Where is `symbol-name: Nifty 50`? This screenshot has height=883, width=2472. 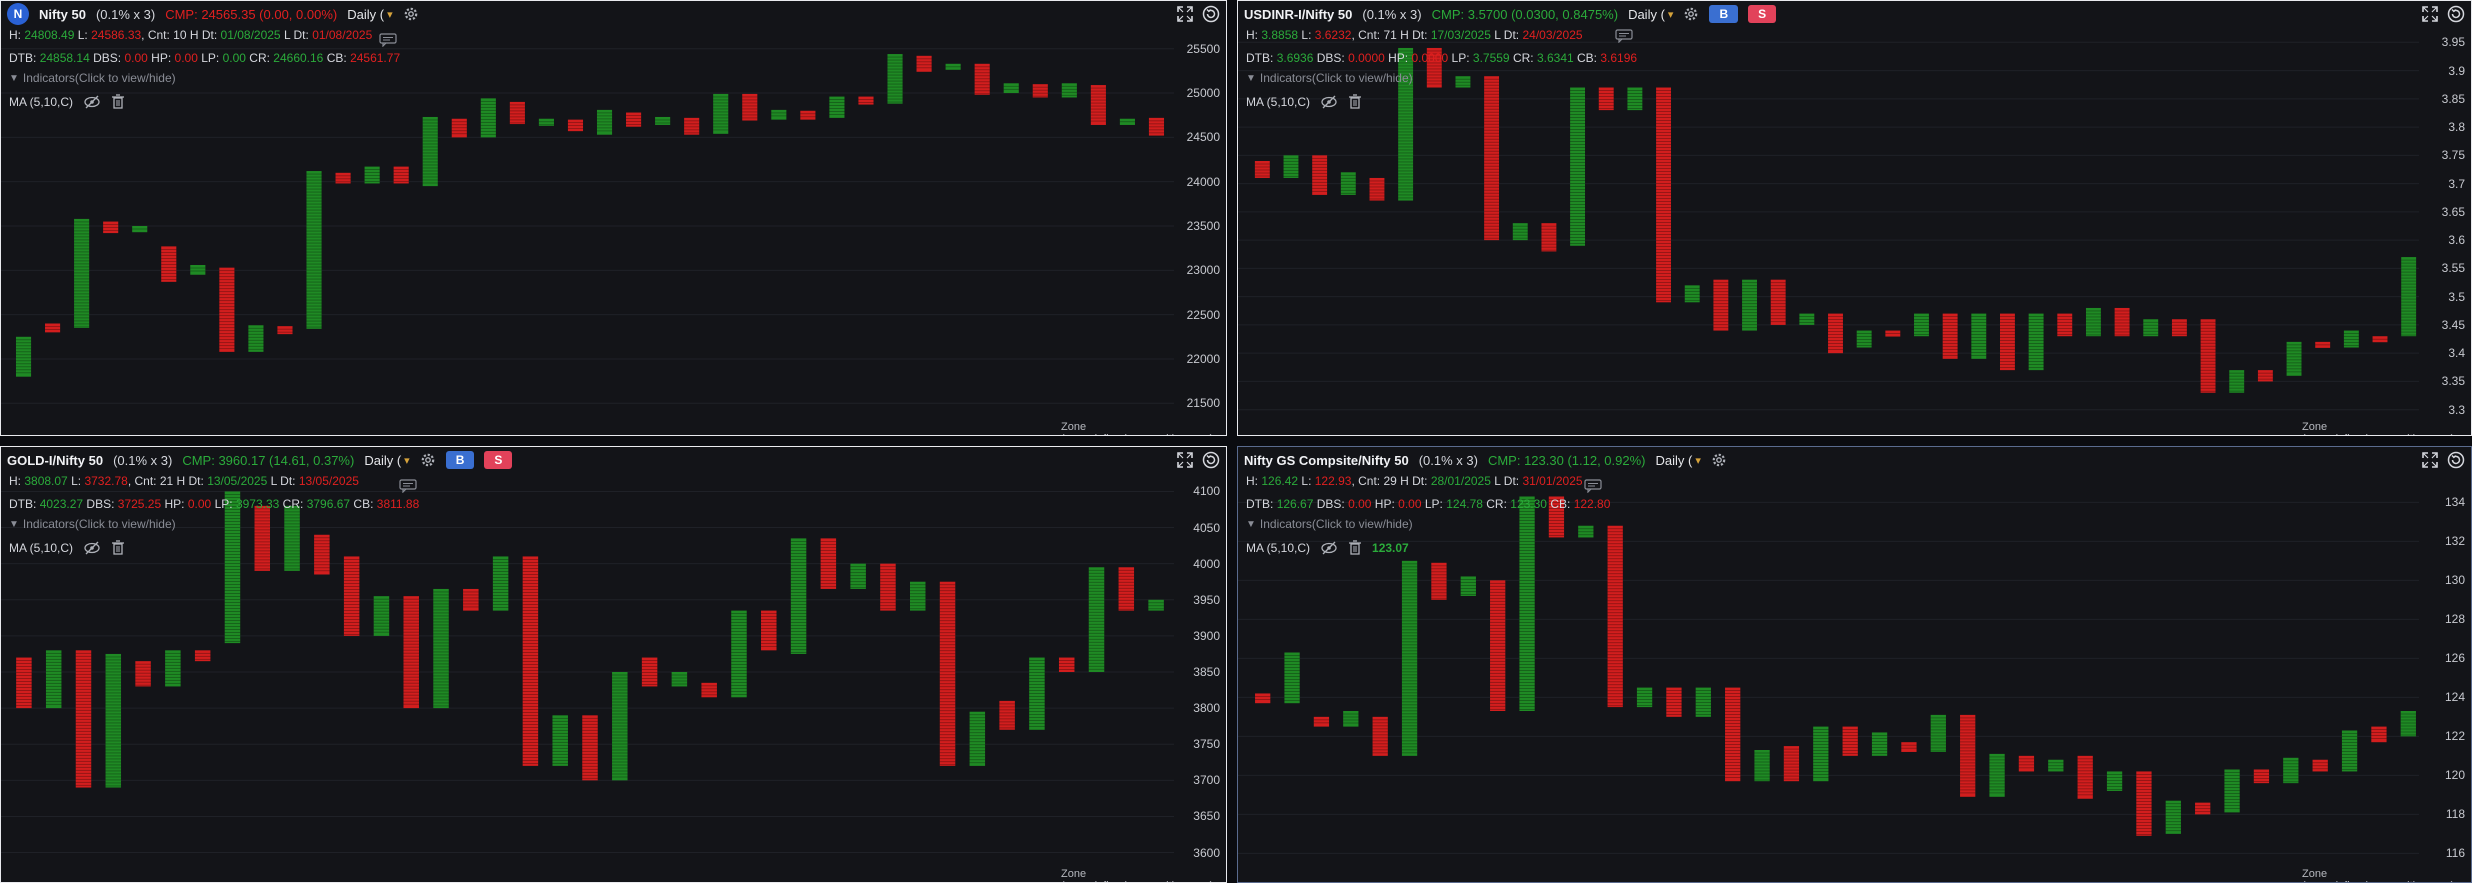
symbol-name: Nifty 50 is located at coordinates (62, 14).